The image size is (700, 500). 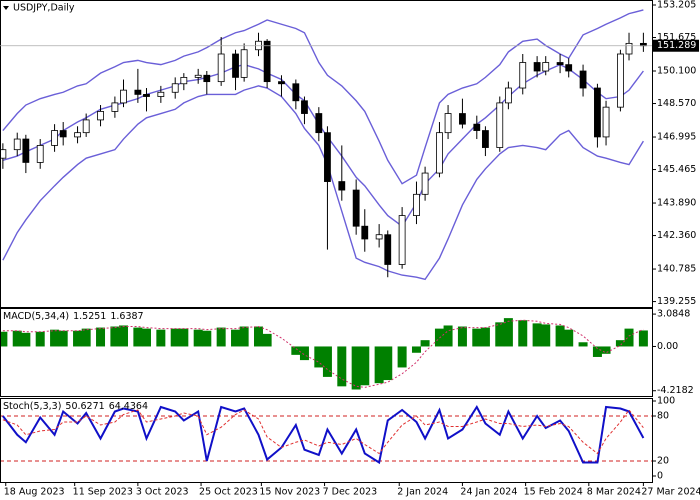 I want to click on x-tick-label: 3 Oct 2023, so click(x=162, y=492).